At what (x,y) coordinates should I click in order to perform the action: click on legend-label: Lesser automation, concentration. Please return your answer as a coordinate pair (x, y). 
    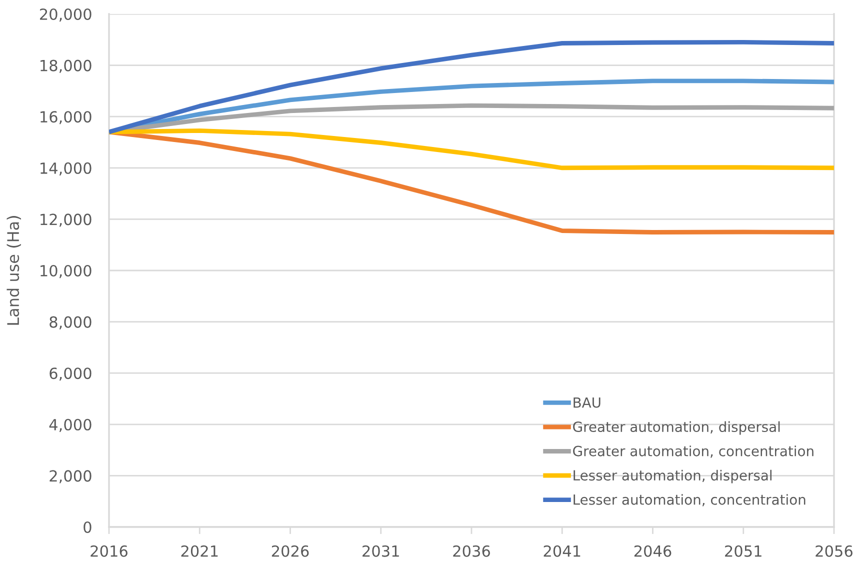
    Looking at the image, I should click on (690, 500).